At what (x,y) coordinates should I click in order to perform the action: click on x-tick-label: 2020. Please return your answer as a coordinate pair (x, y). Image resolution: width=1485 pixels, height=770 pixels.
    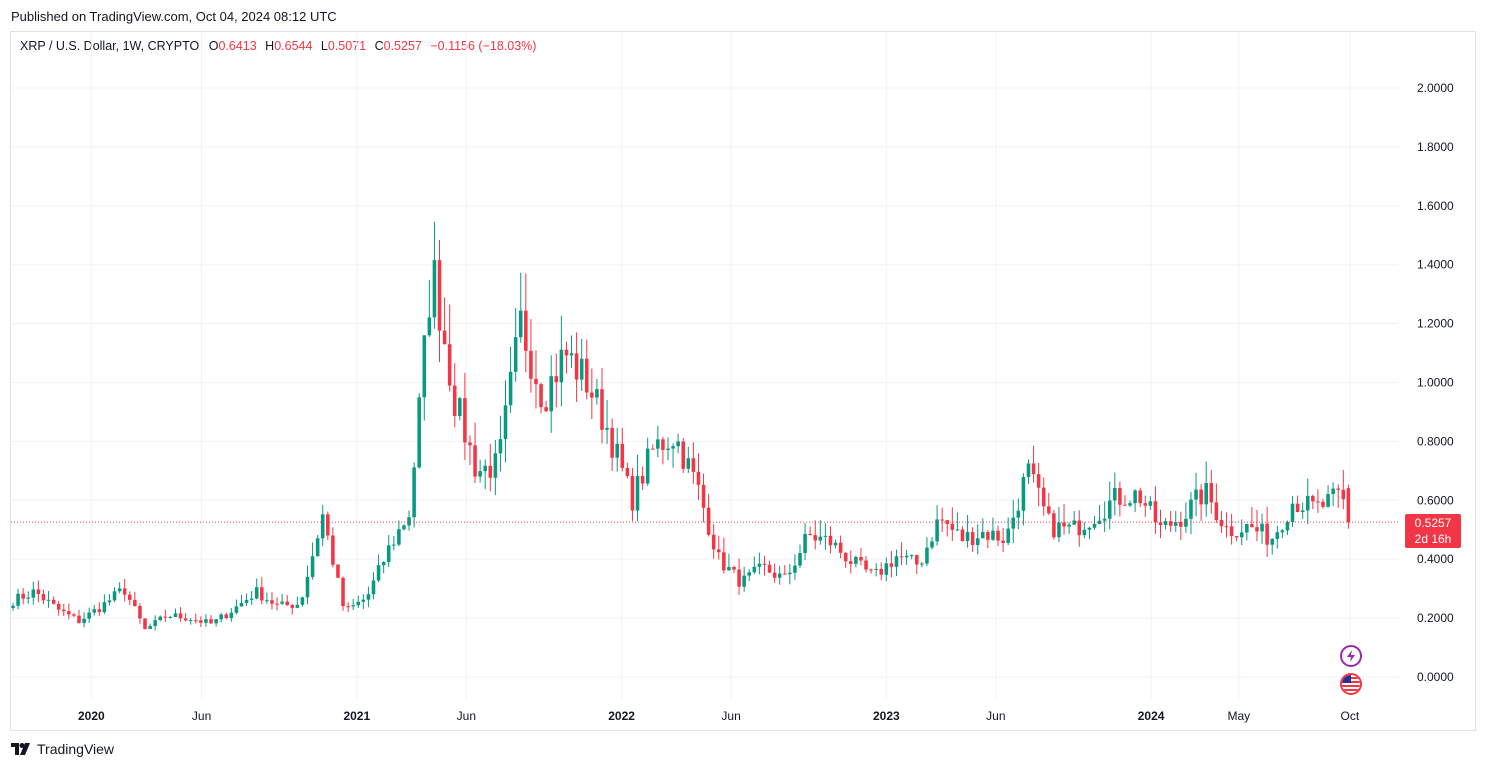
    Looking at the image, I should click on (91, 716).